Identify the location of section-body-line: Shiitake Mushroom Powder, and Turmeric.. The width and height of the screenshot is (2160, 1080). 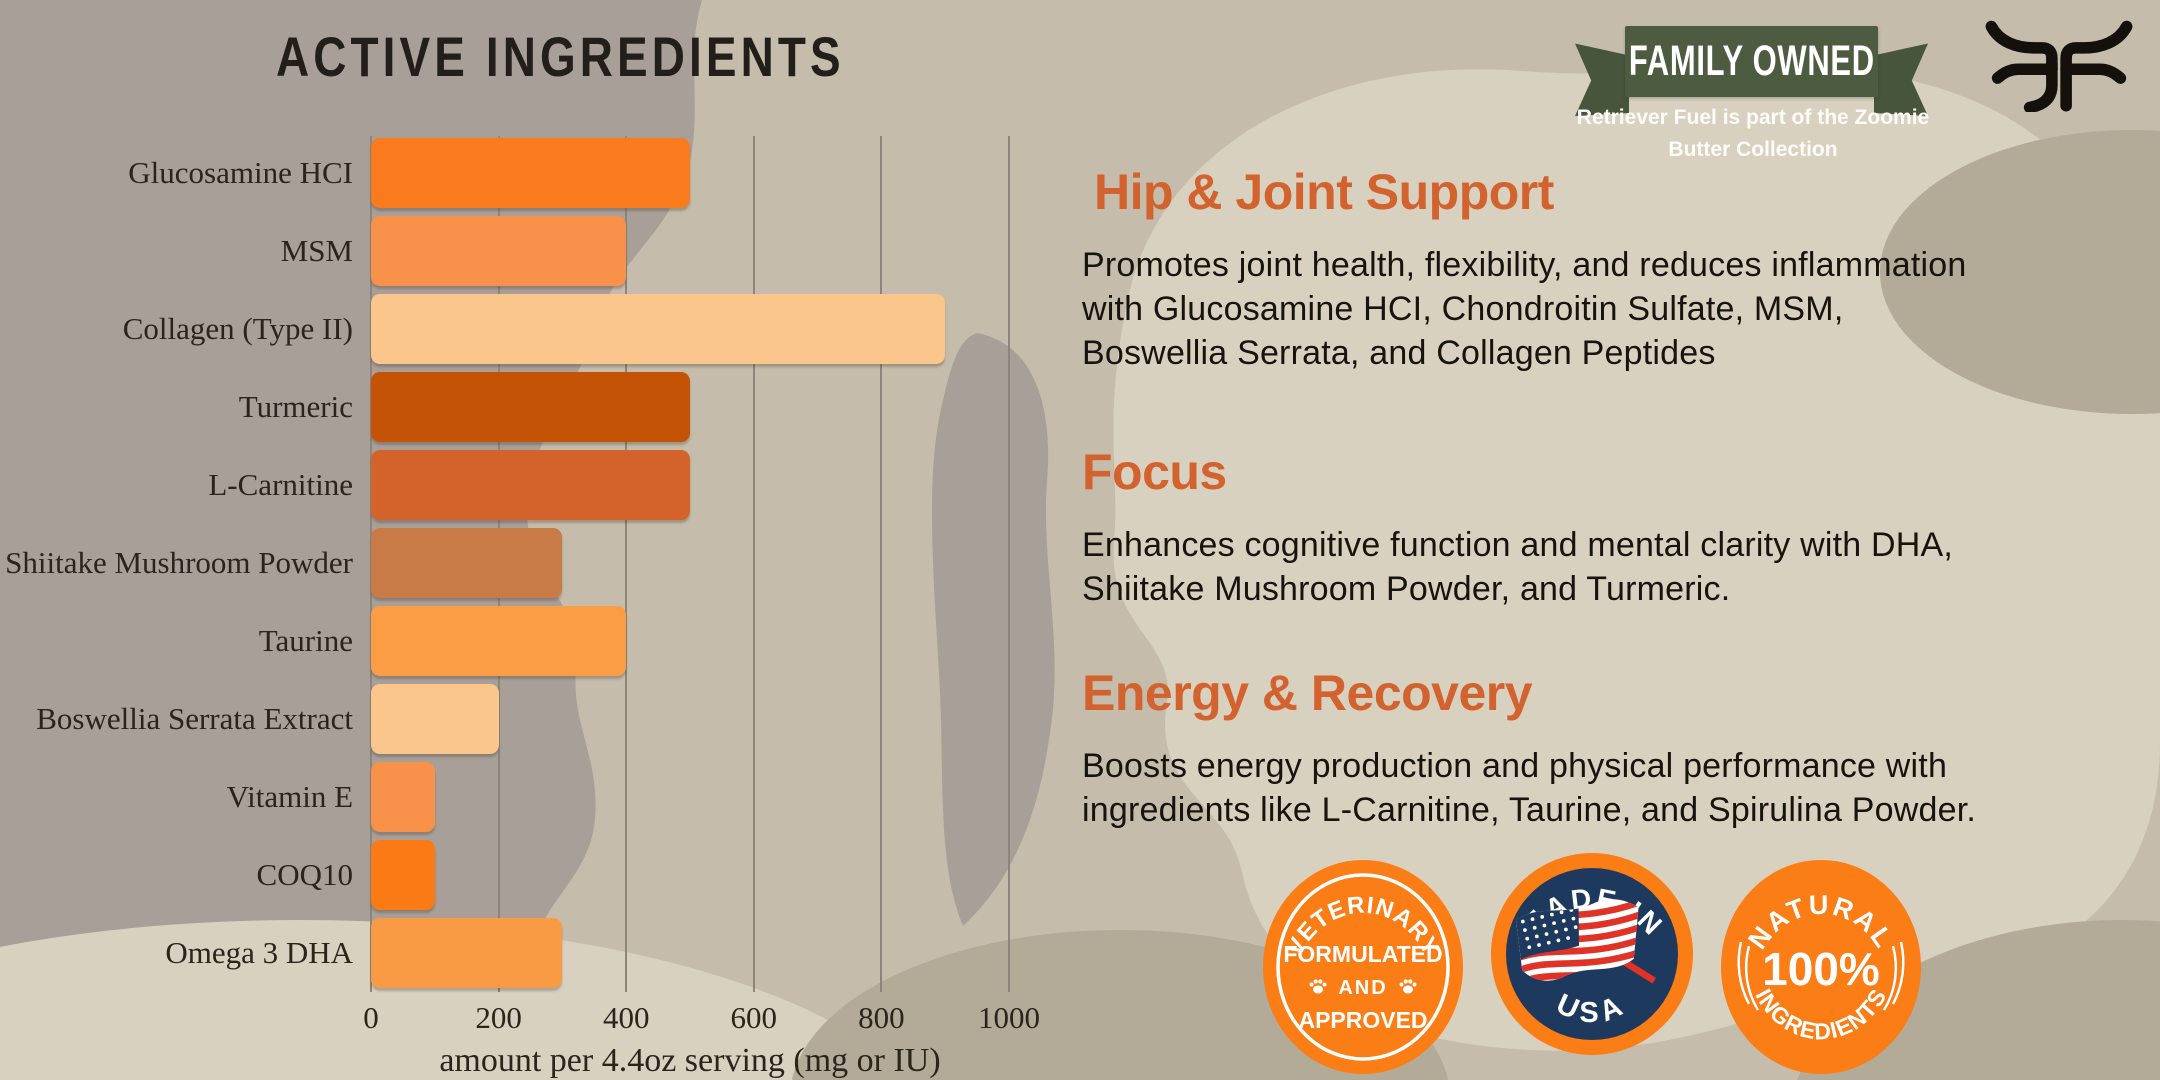
(1406, 589).